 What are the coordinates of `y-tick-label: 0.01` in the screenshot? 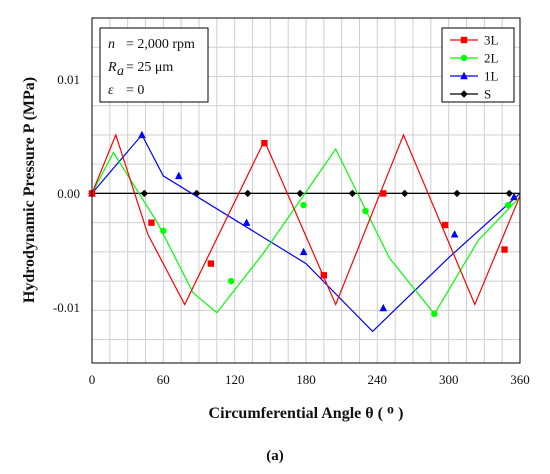 It's located at (68, 79).